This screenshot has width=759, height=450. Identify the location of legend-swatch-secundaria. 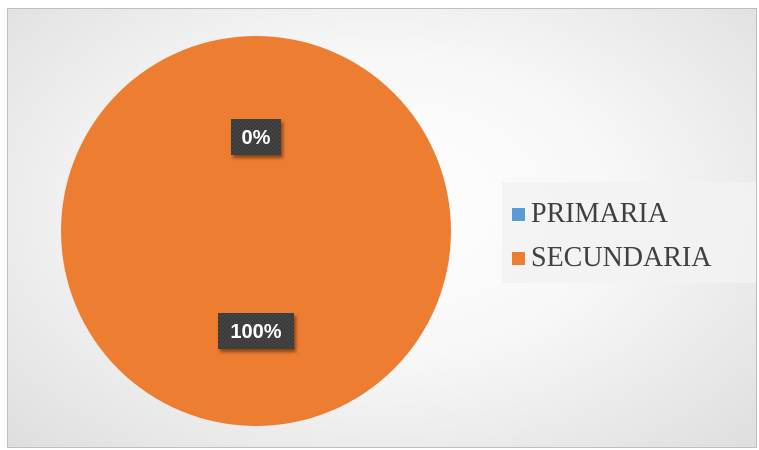
(518, 258).